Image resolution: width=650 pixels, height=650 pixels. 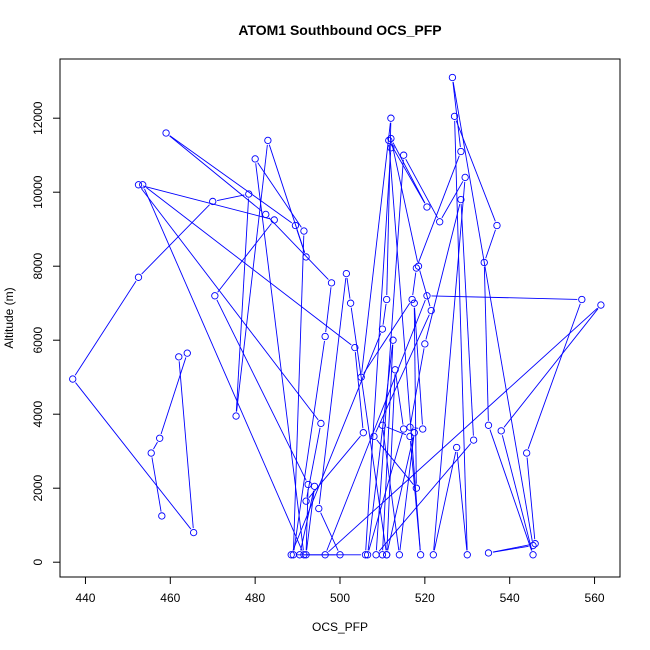 What do you see at coordinates (339, 30) in the screenshot?
I see `chart-title: ATOM1 Southbound OCS_PFP` at bounding box center [339, 30].